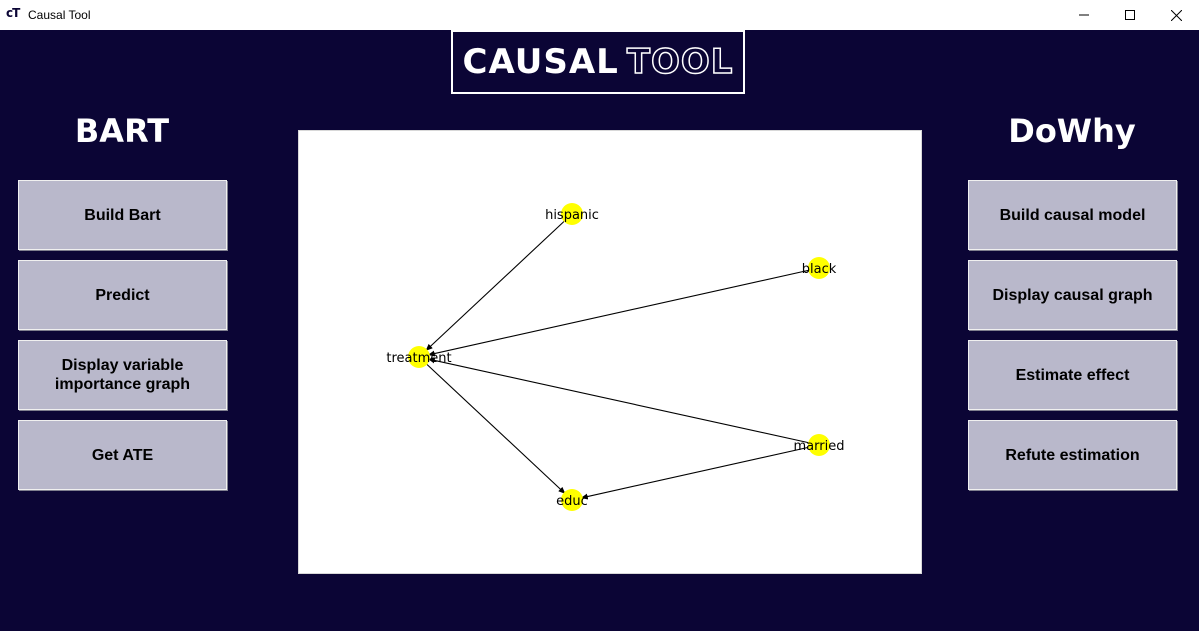  What do you see at coordinates (122, 455) in the screenshot?
I see `get-ate-button: Get ATE` at bounding box center [122, 455].